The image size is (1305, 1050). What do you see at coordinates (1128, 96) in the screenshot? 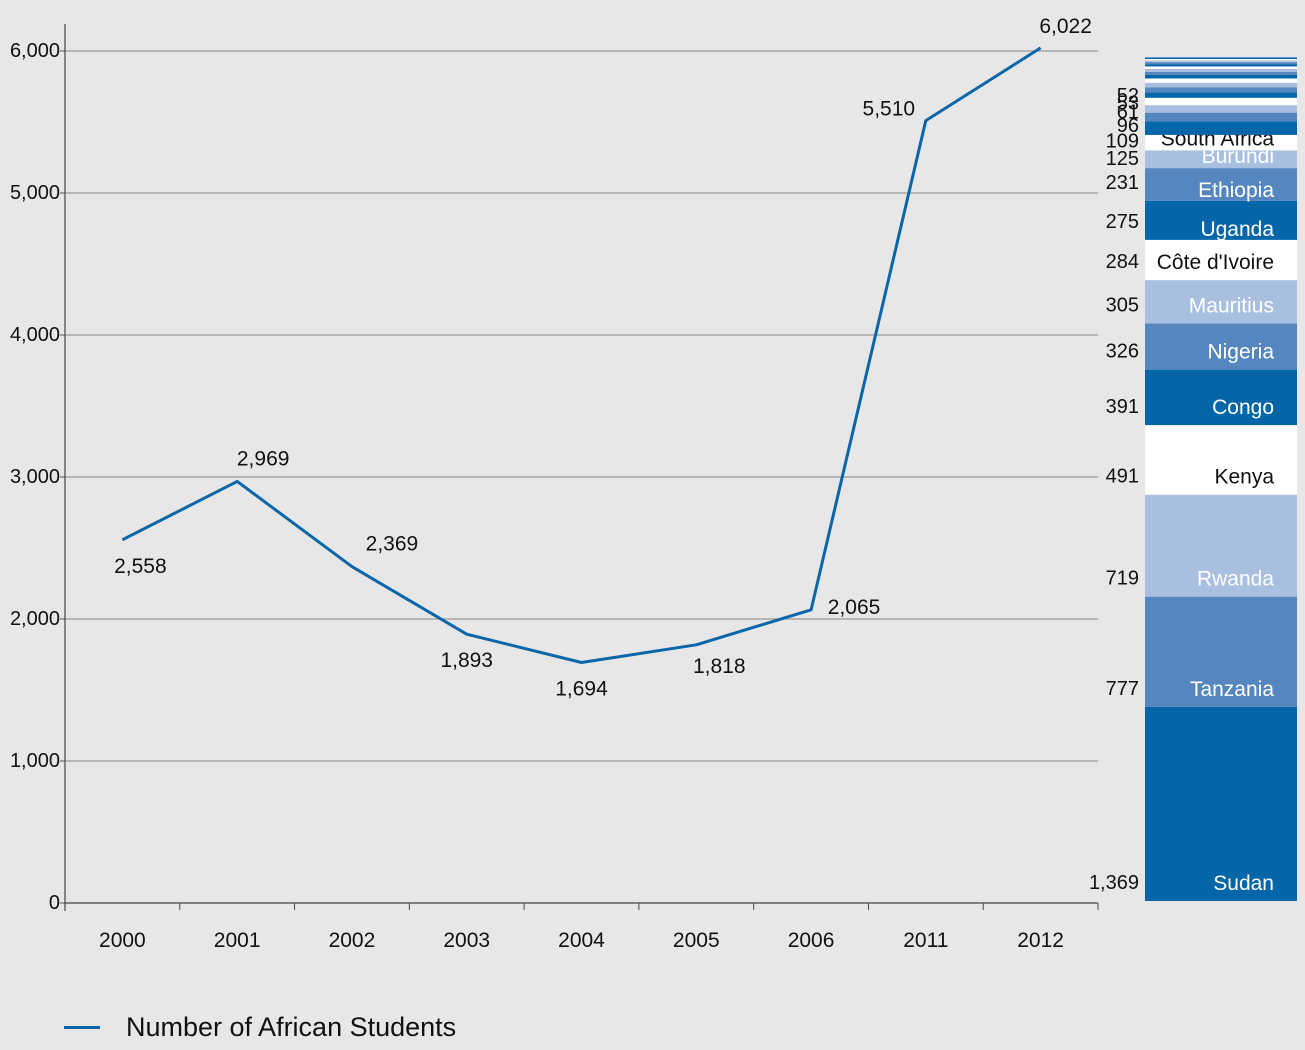
I see `segment-value-label: 52` at bounding box center [1128, 96].